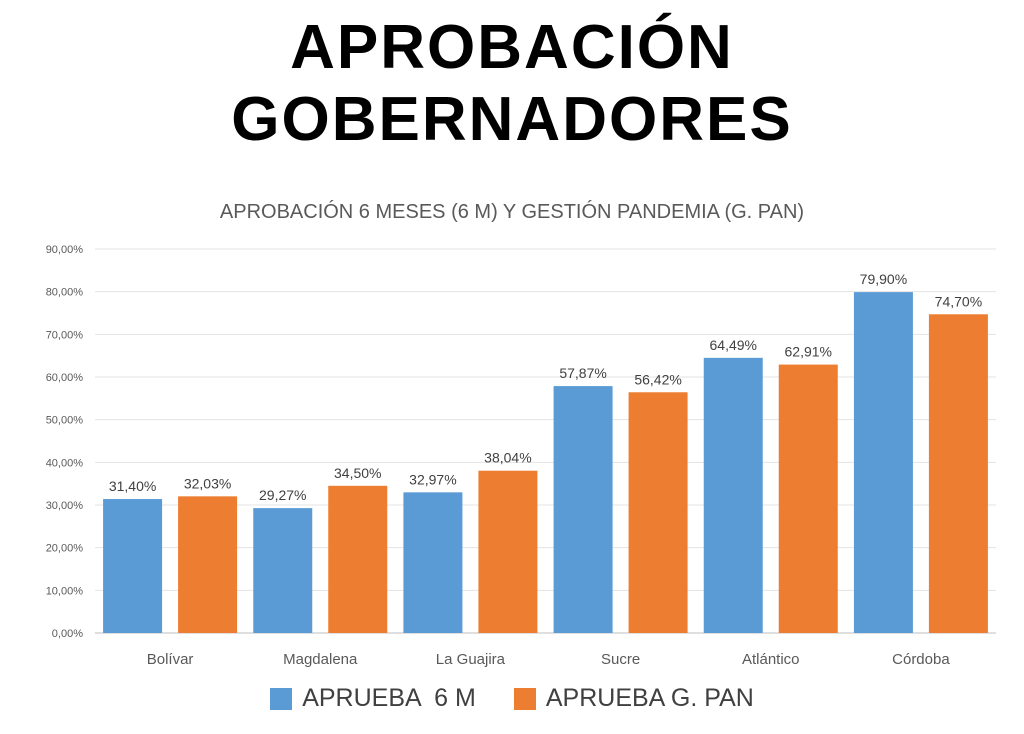  I want to click on legend-label-series-2: APRUEBA G. PAN, so click(649, 698).